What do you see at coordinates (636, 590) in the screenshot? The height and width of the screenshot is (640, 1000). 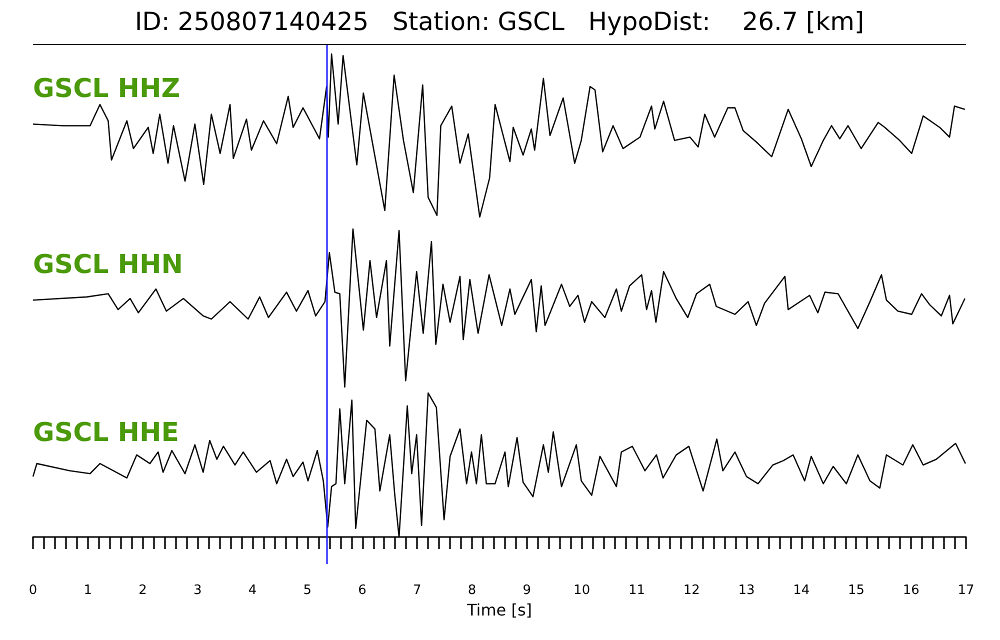 I see `x-tick-label: 11` at bounding box center [636, 590].